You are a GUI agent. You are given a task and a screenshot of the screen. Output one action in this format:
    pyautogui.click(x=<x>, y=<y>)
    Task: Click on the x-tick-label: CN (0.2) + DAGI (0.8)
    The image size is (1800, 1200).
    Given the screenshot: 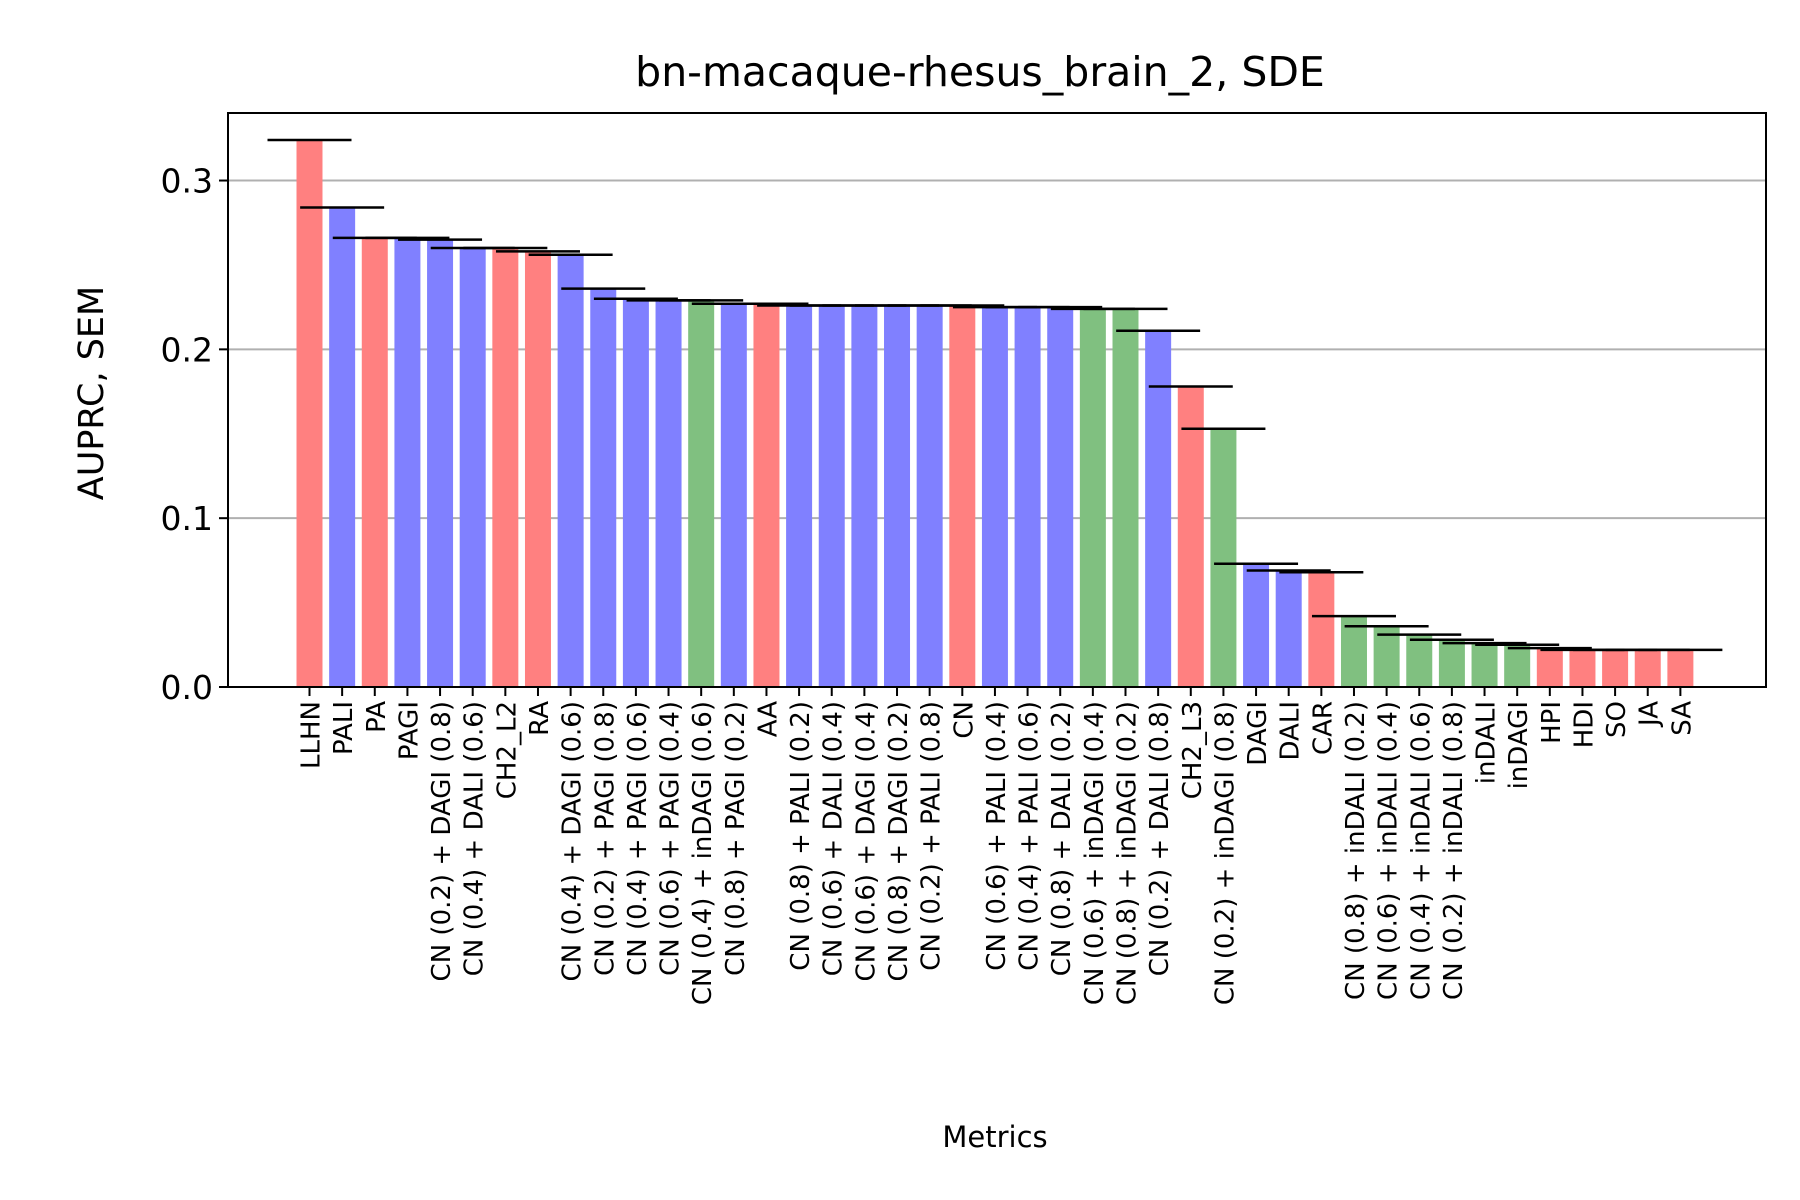 What is the action you would take?
    pyautogui.click(x=442, y=841)
    